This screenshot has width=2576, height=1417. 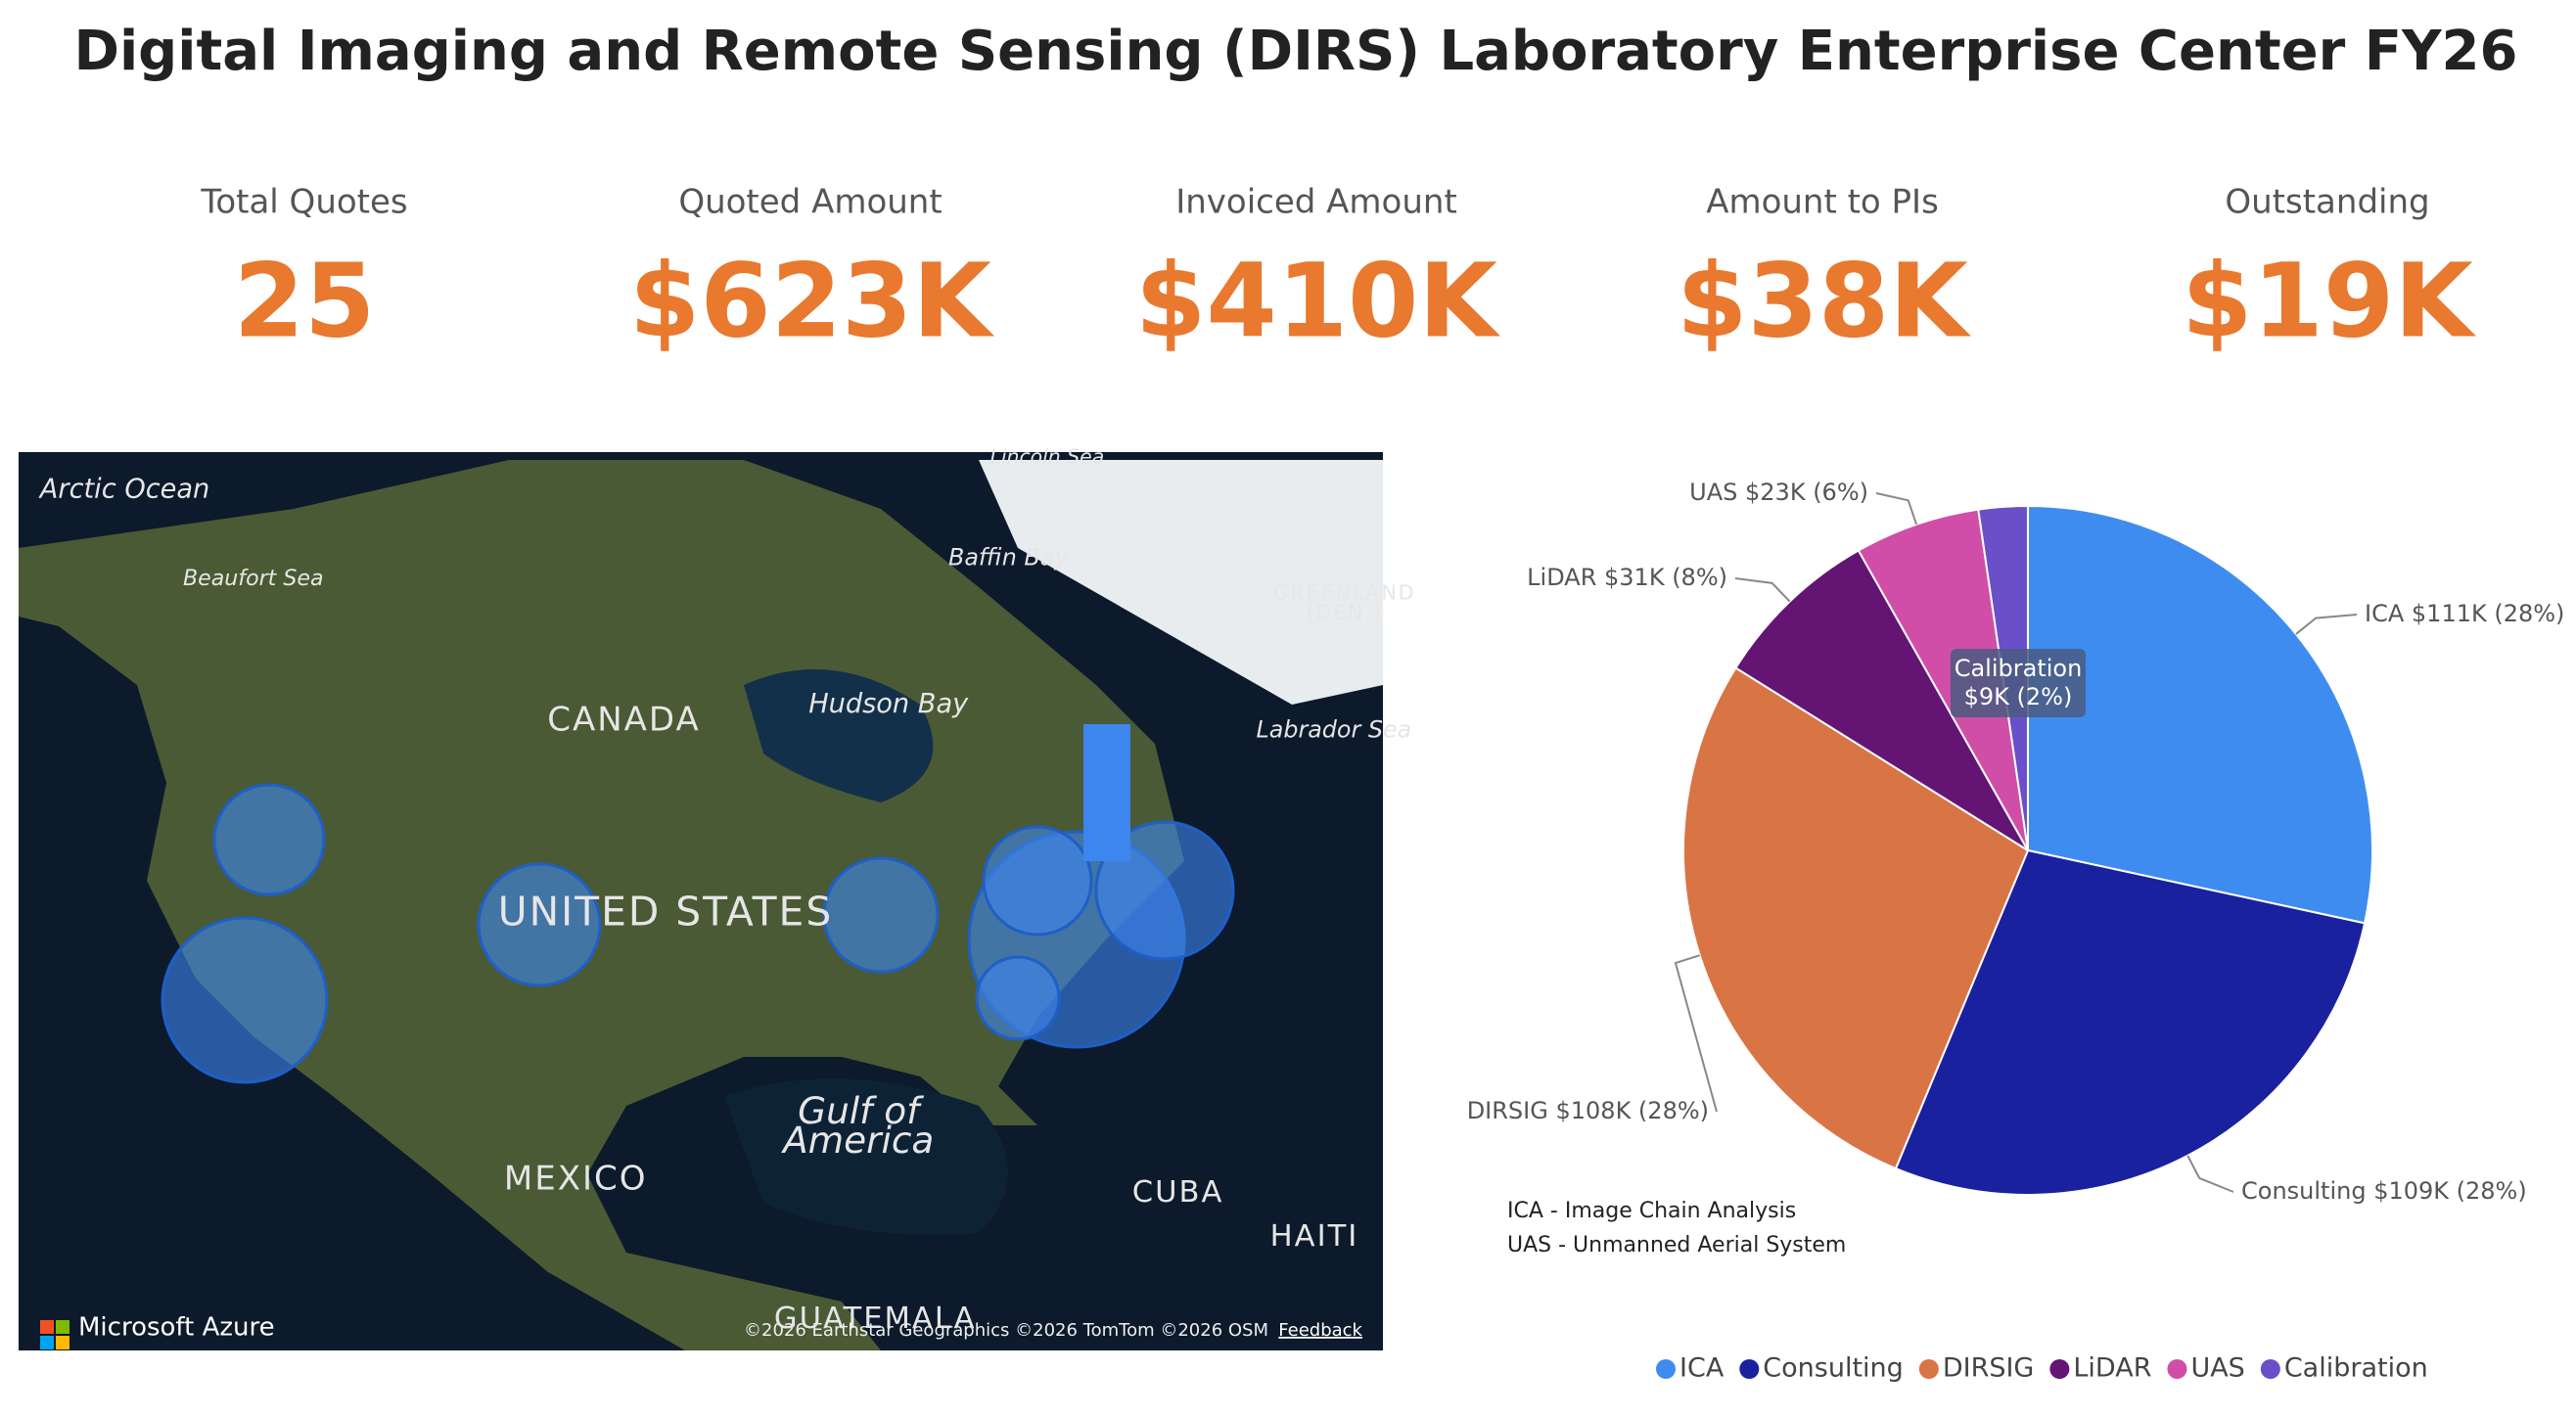 What do you see at coordinates (1334, 730) in the screenshot?
I see `map-label: Labrador Sea` at bounding box center [1334, 730].